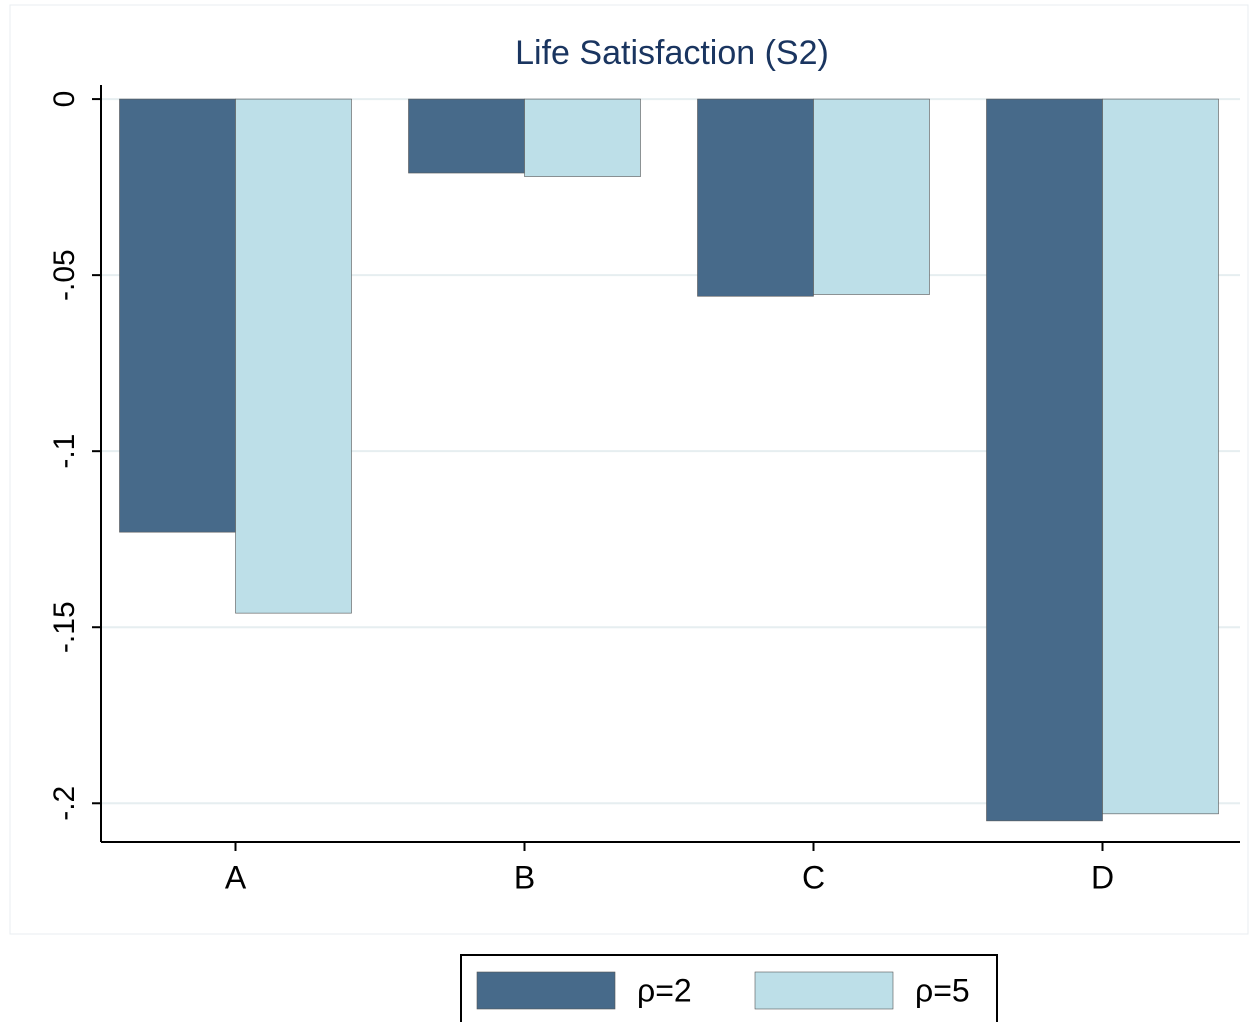 This screenshot has height=1022, width=1249. Describe the element at coordinates (672, 53) in the screenshot. I see `chart-title: Life Satisfaction (S2)` at that location.